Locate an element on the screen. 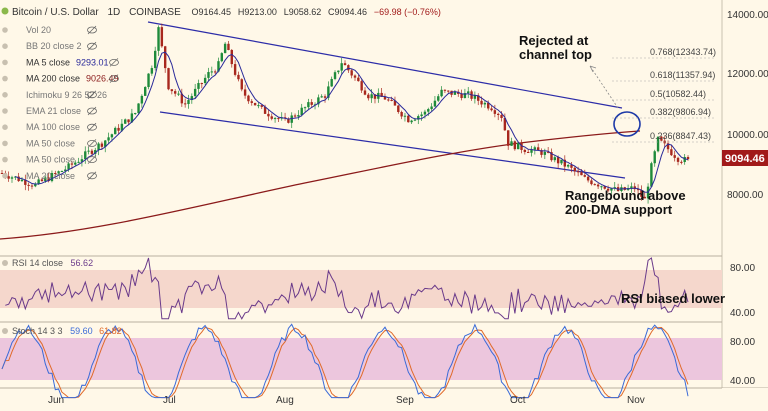 The image size is (768, 411). rejected-annotation: Rejected at channel top is located at coordinates (555, 47).